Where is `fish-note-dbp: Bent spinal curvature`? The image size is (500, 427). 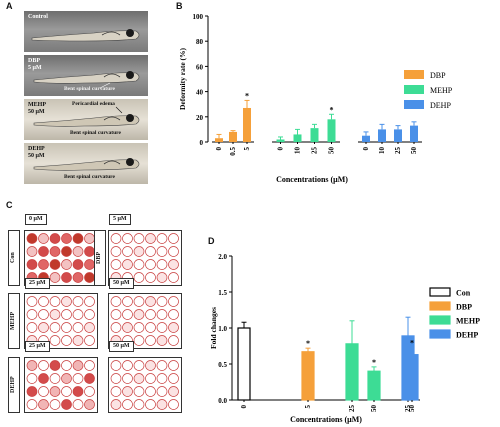 fish-note-dbp: Bent spinal curvature is located at coordinates (89, 89).